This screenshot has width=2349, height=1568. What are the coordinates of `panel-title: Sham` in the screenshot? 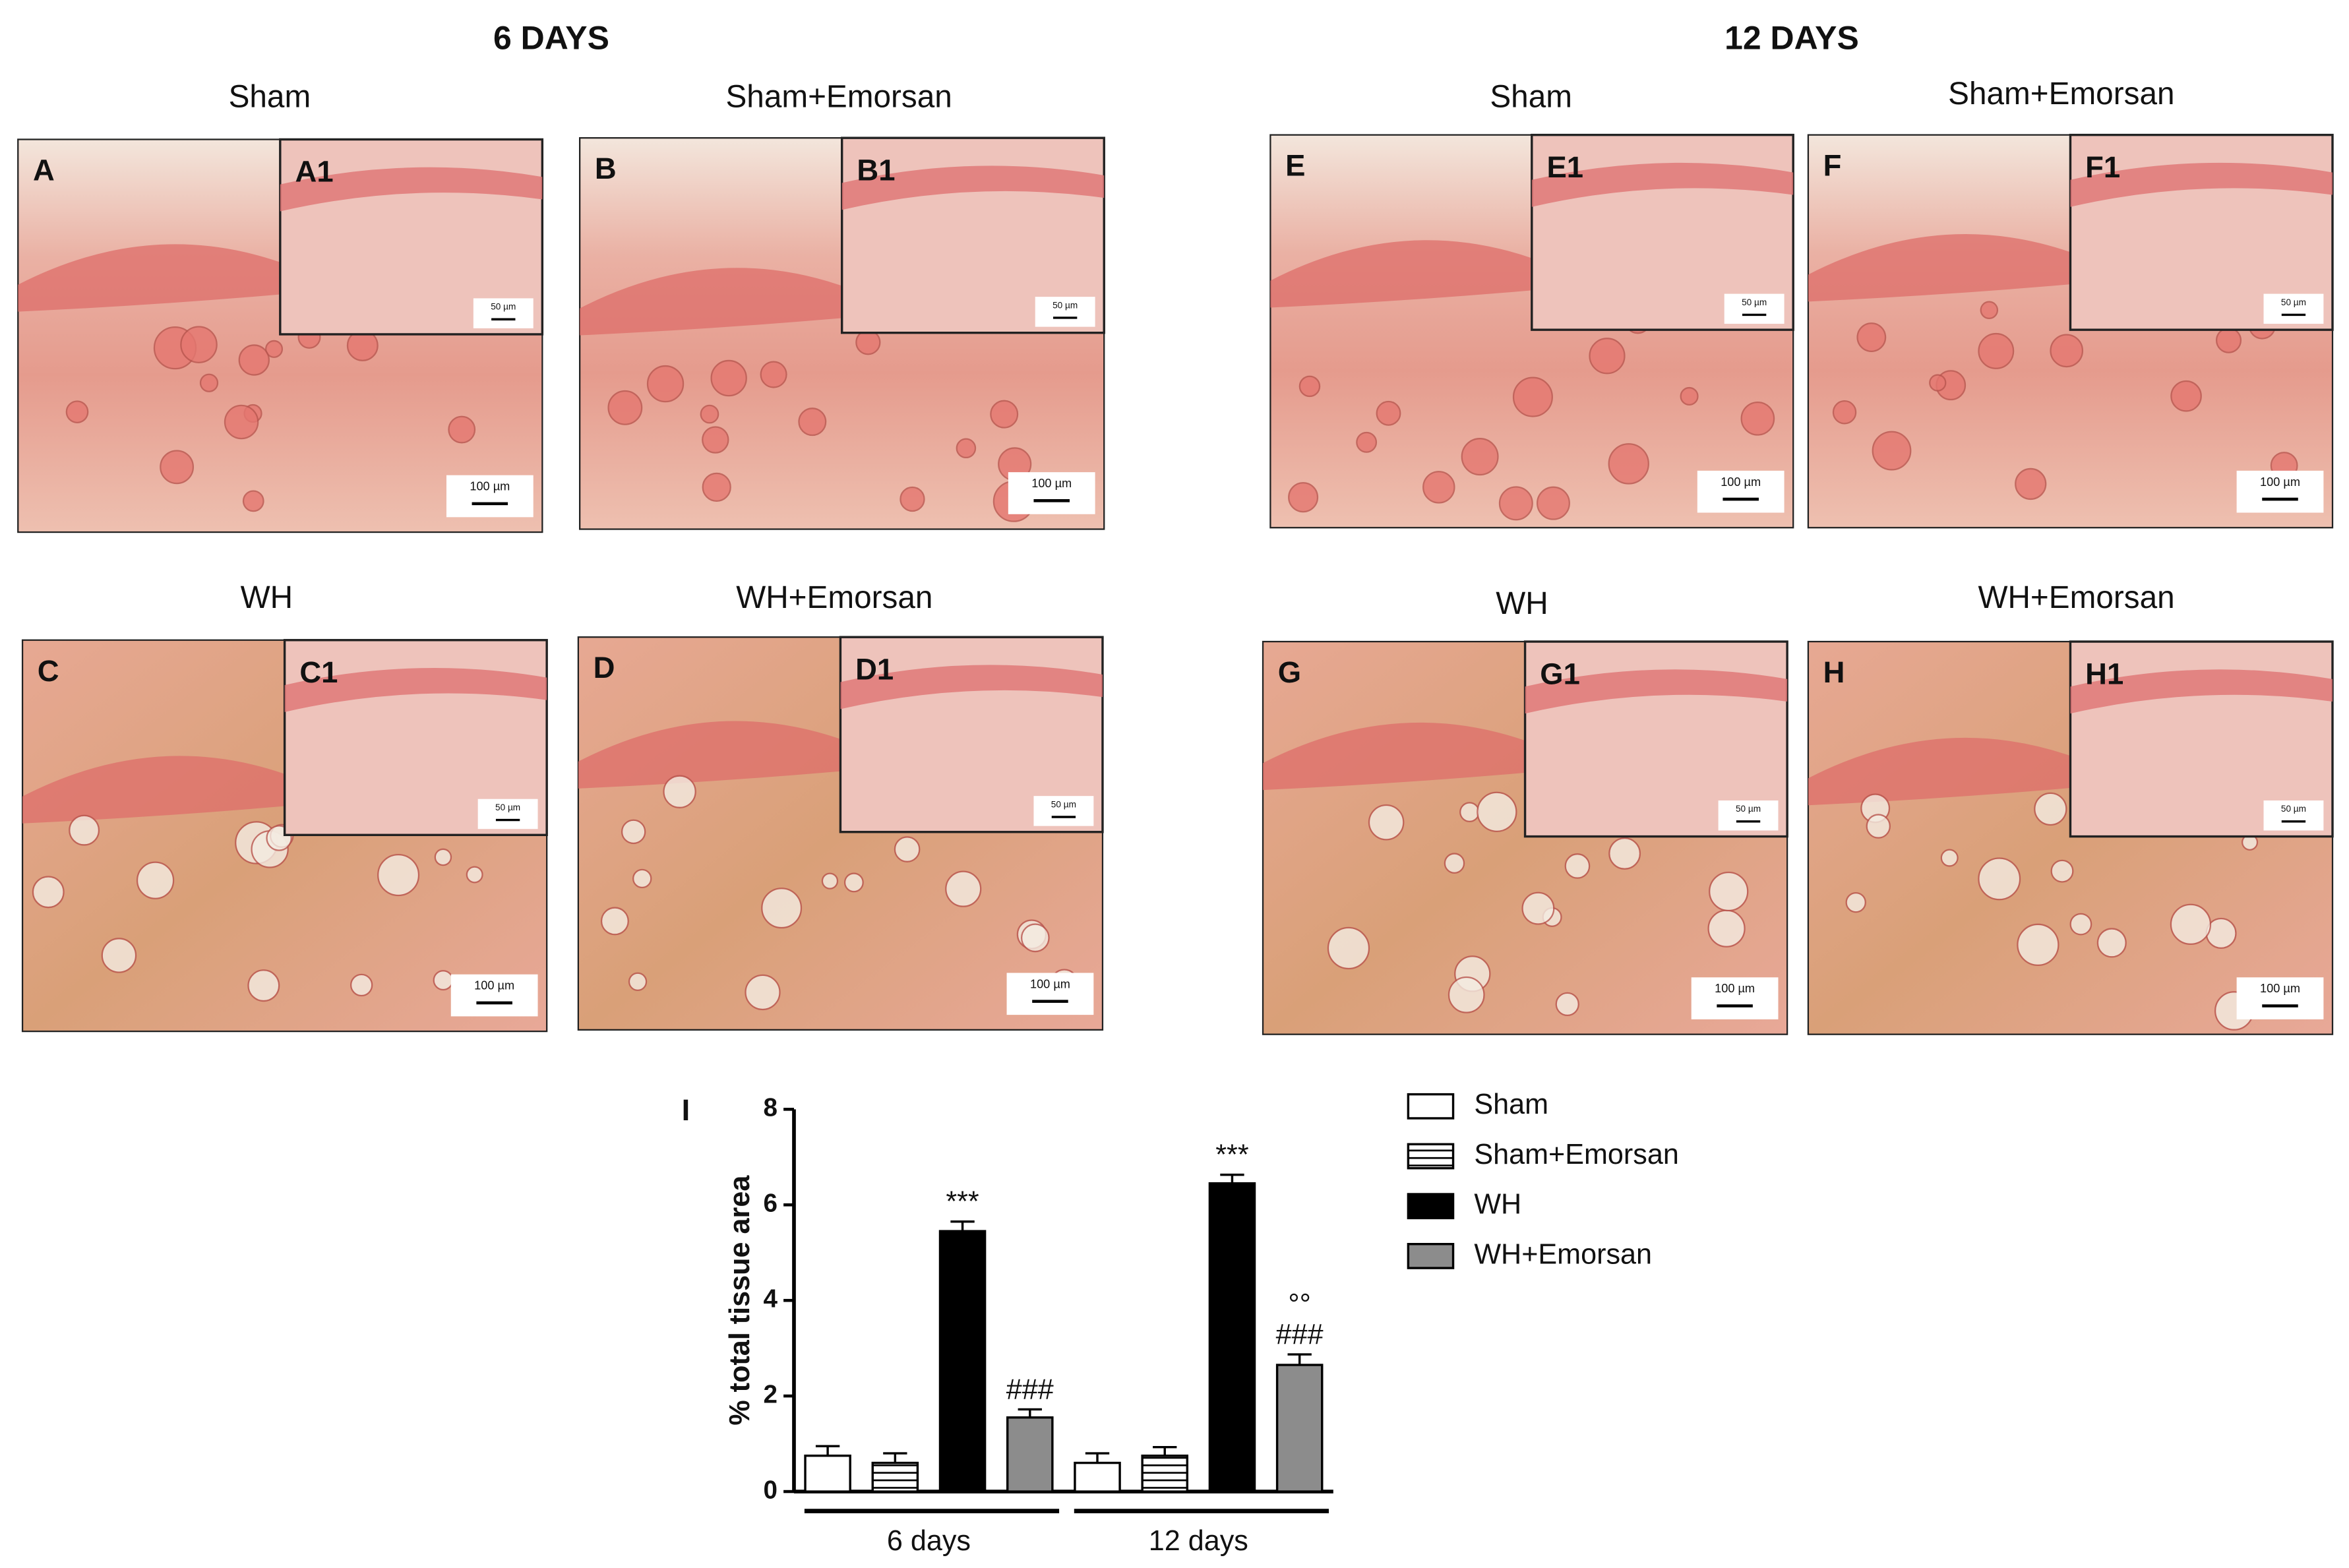 It's located at (1531, 97).